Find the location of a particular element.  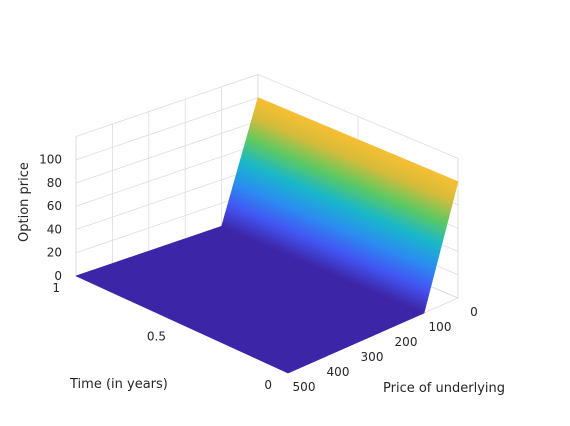

x-tick-label-0: 0 is located at coordinates (474, 312).